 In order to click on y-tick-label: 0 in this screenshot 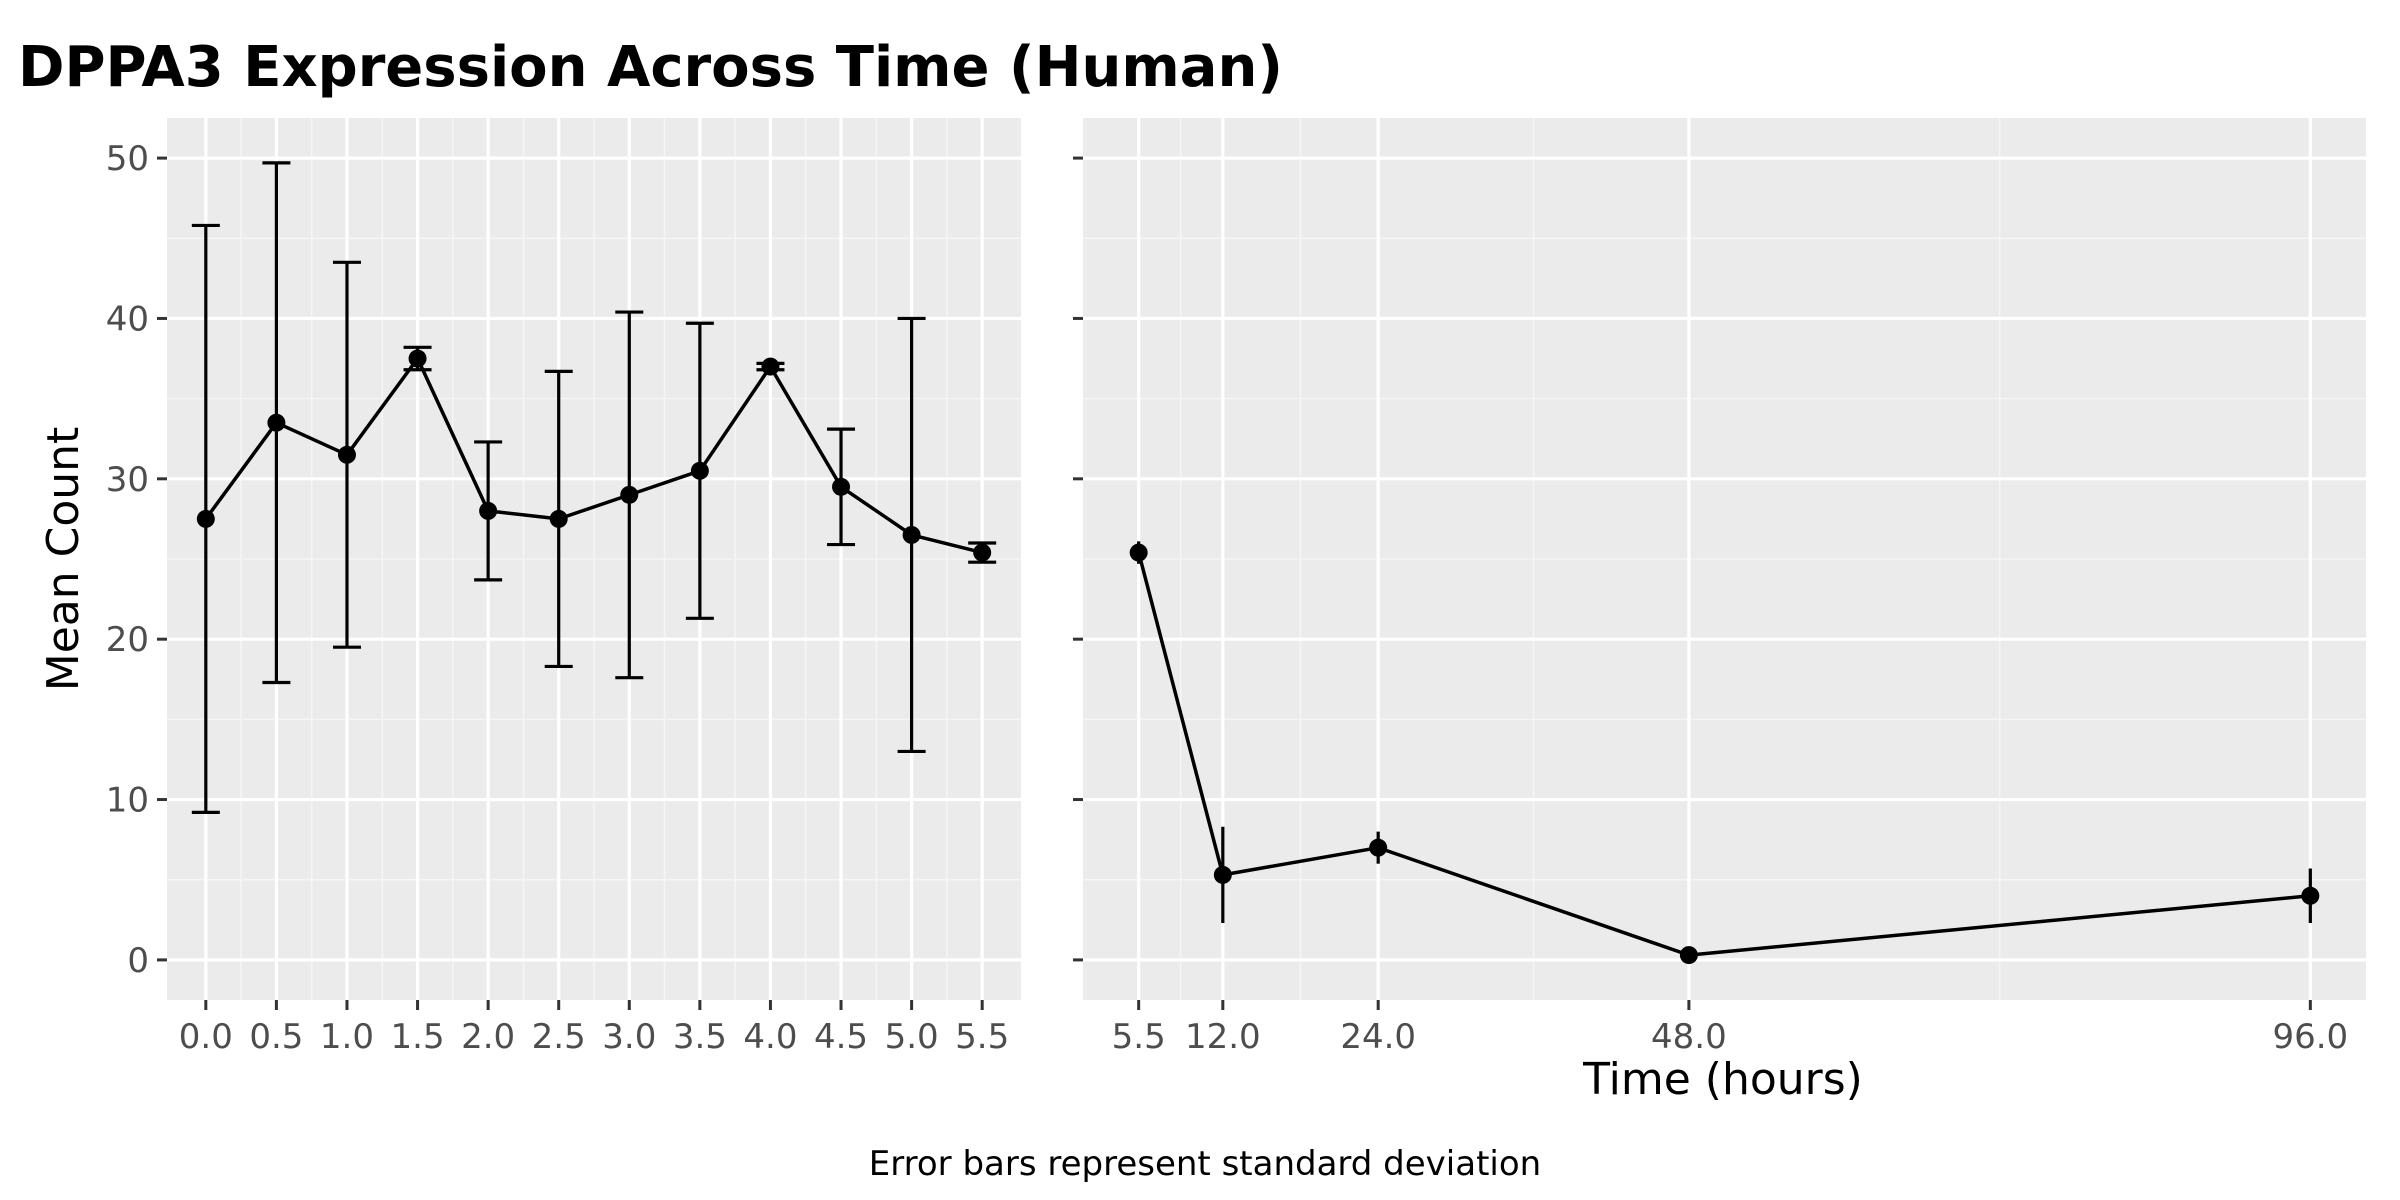, I will do `click(138, 961)`.